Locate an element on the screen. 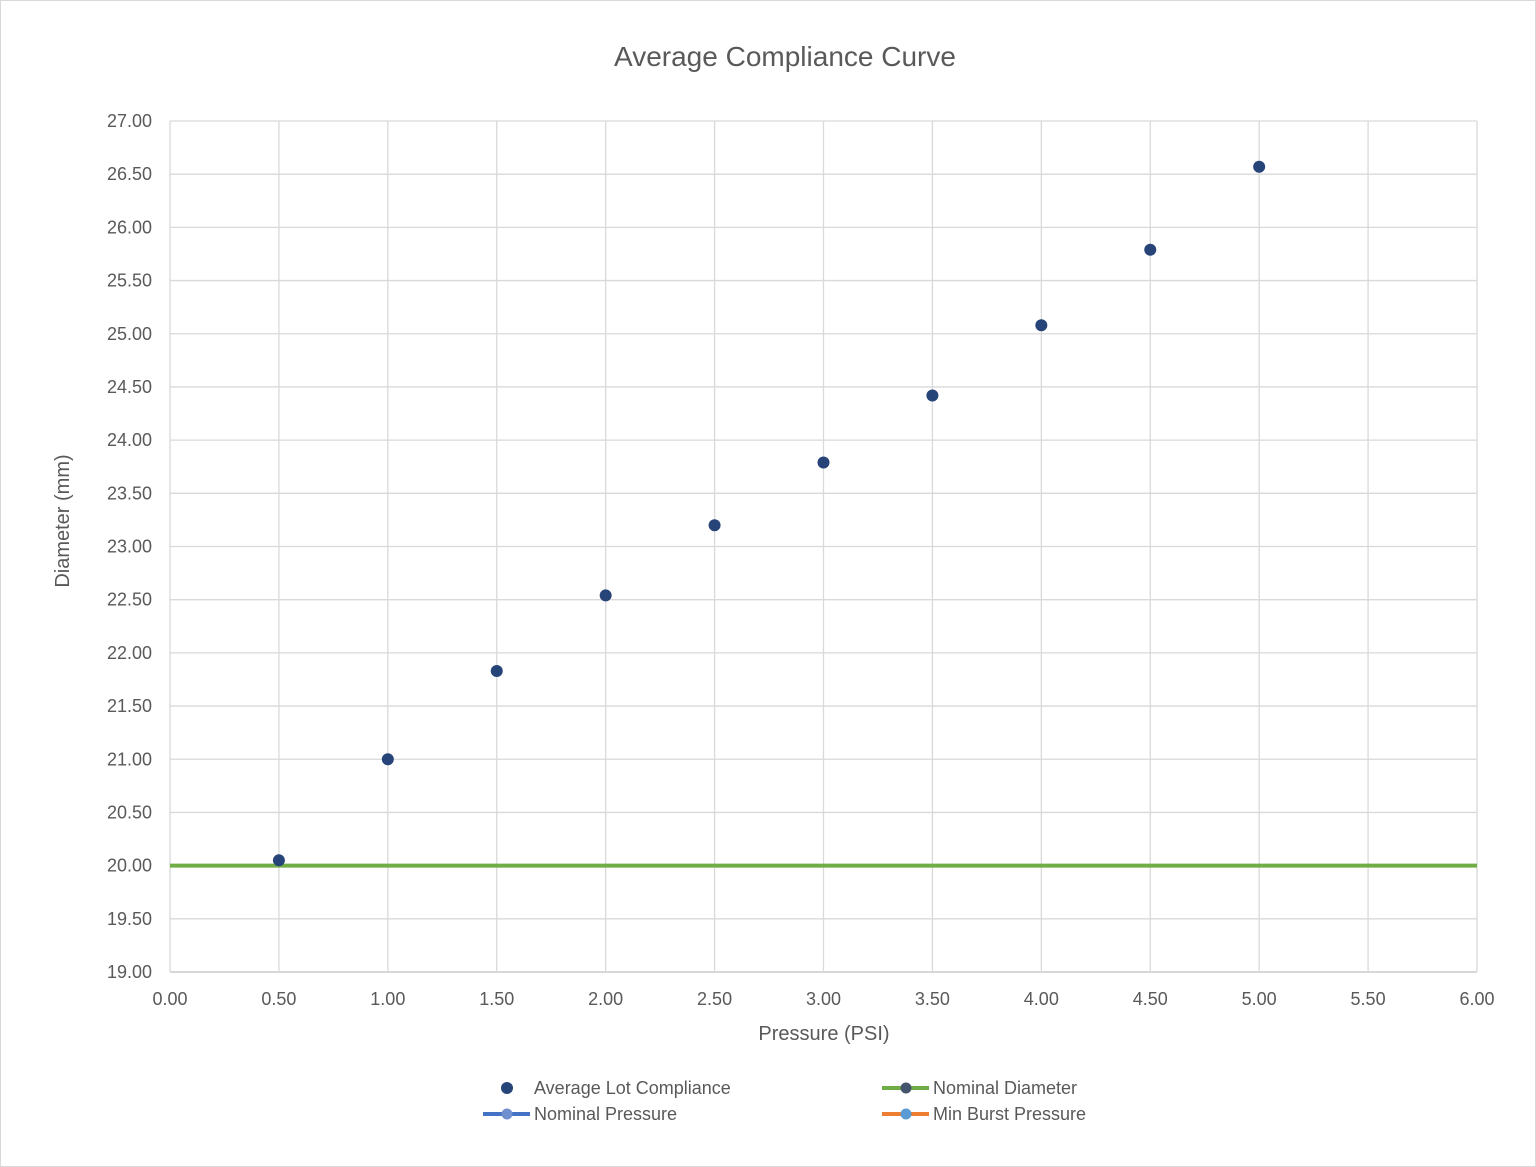 The height and width of the screenshot is (1167, 1536). y-tick-label: 20.00 is located at coordinates (129, 866).